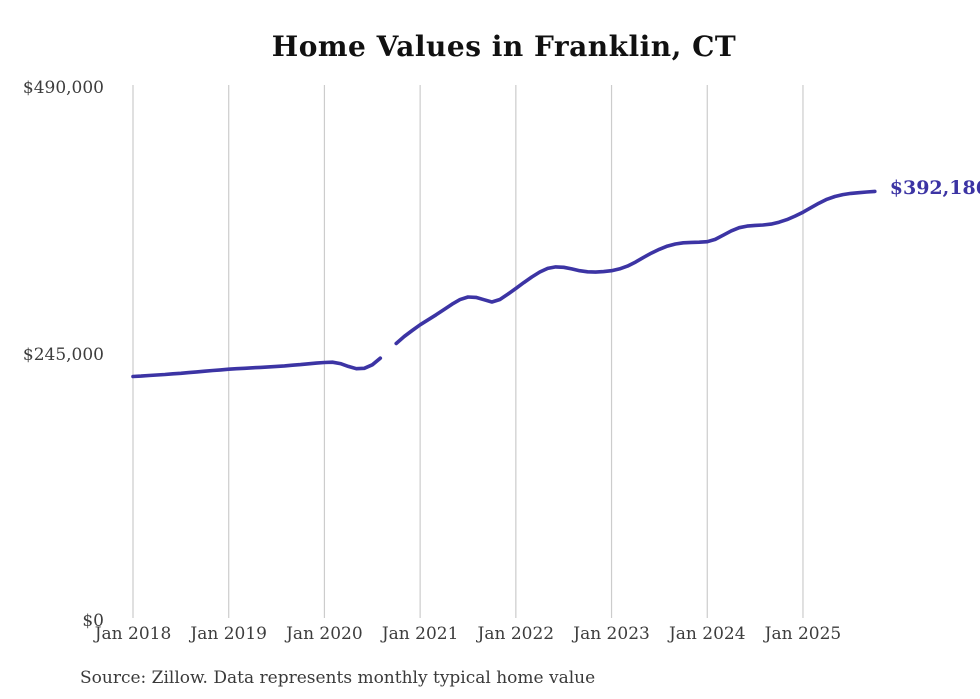  Describe the element at coordinates (133, 634) in the screenshot. I see `x-axis-tick-label: Jan 2018` at that location.